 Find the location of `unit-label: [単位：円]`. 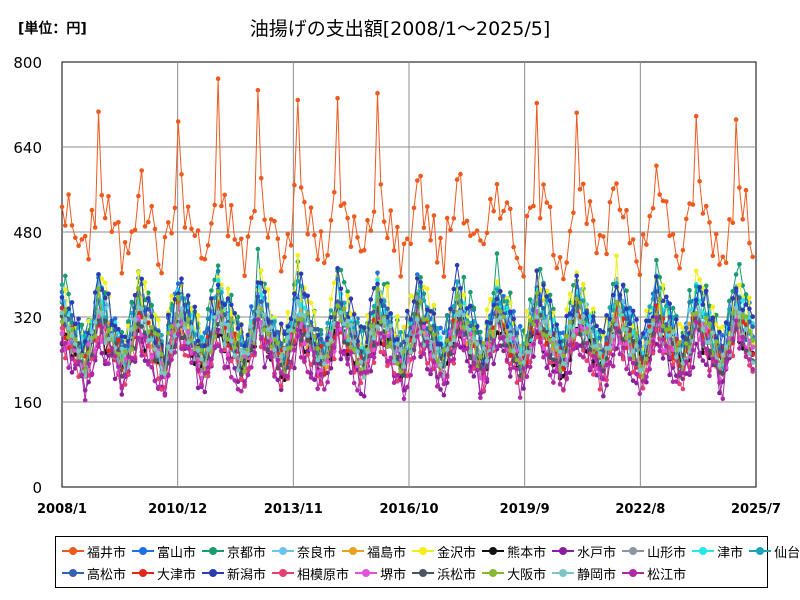

unit-label: [単位：円] is located at coordinates (52, 29).